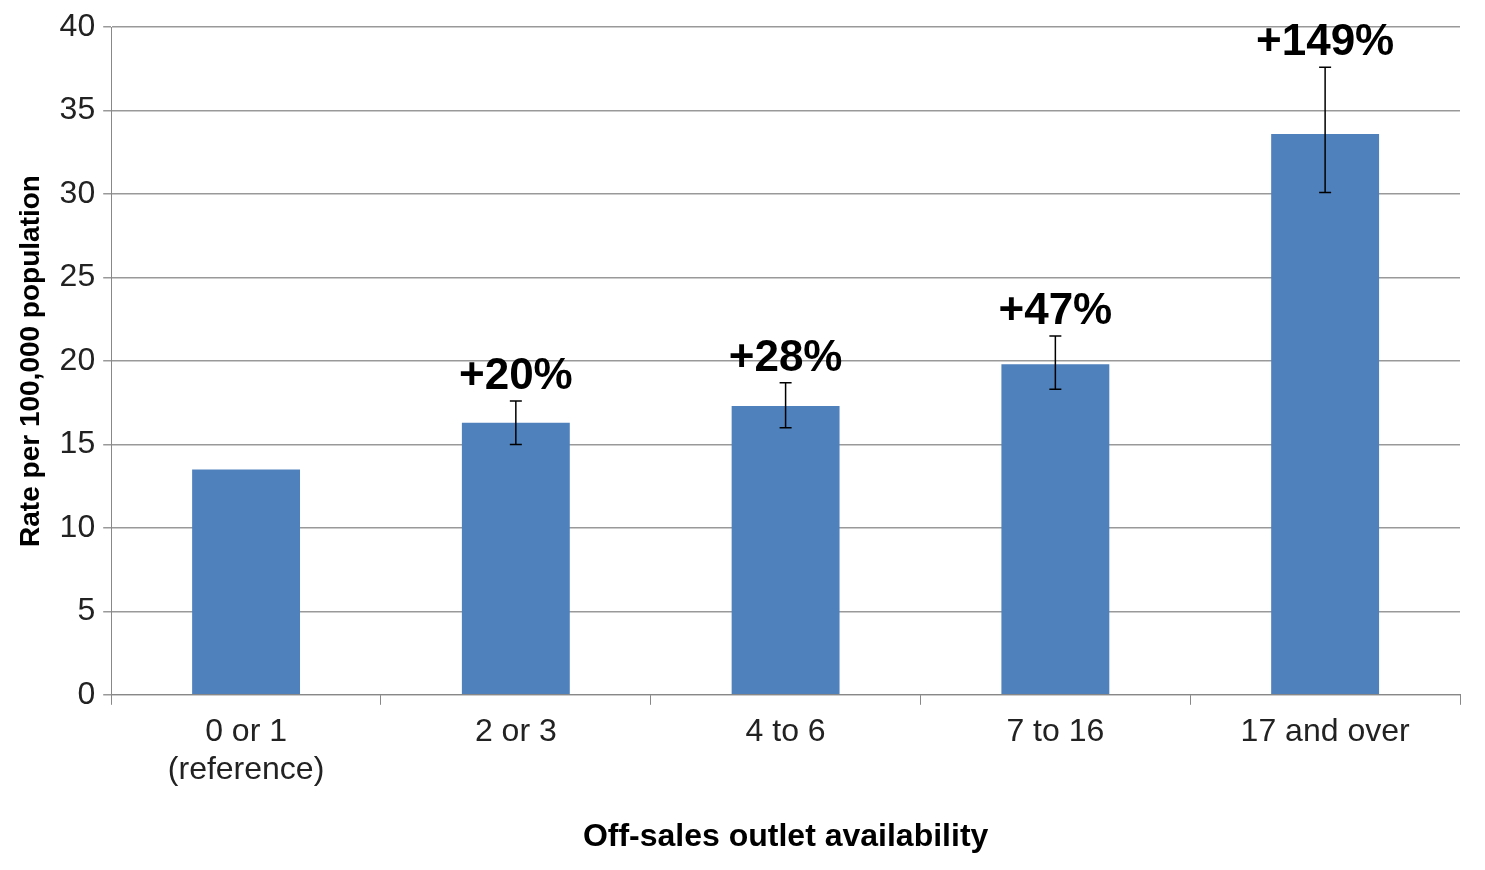  Describe the element at coordinates (29, 361) in the screenshot. I see `y-axis-title: Rate per 100,000 population` at that location.